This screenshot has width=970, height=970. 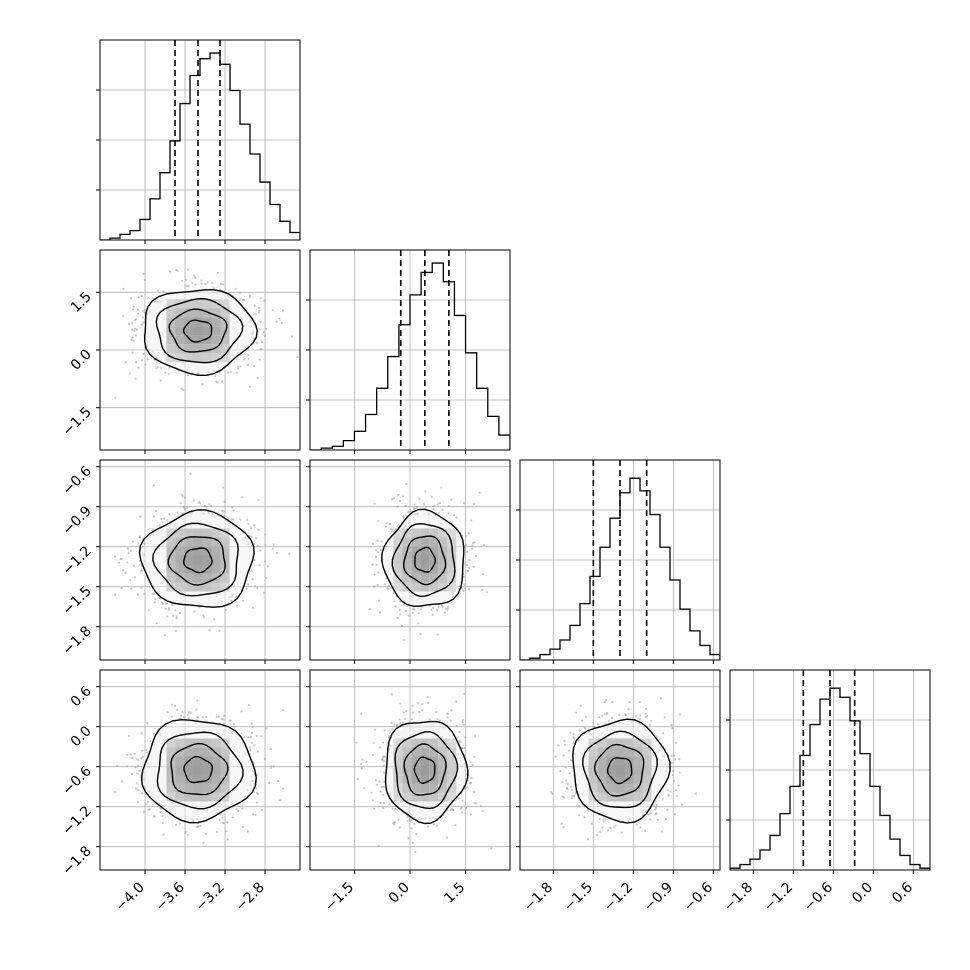 I want to click on y-tick-label: −0.9, so click(x=76, y=520).